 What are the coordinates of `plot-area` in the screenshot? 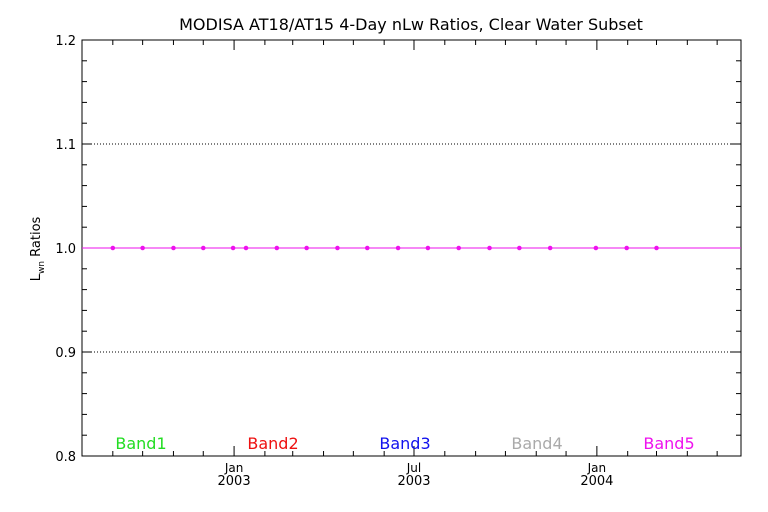 It's located at (411, 248).